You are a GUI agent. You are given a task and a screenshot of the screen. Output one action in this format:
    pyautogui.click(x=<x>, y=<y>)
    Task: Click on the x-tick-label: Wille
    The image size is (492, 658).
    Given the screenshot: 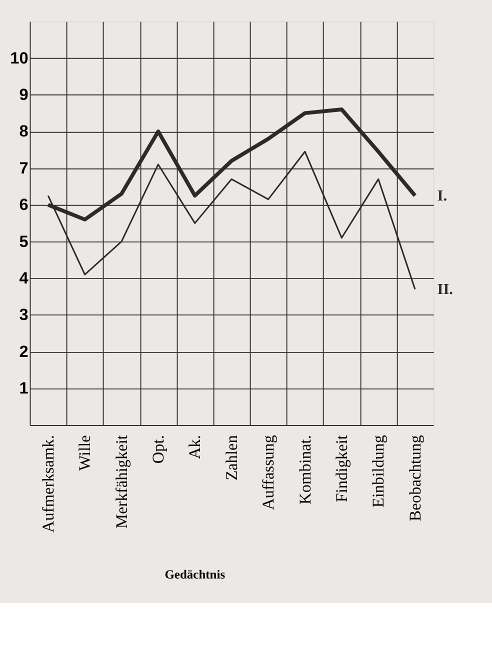 What is the action you would take?
    pyautogui.click(x=84, y=453)
    